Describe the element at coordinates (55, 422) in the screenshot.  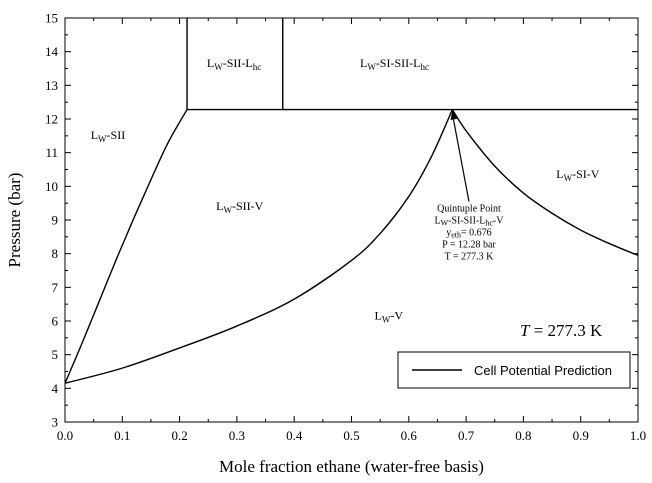
I see `y-tick-label: 3` at that location.